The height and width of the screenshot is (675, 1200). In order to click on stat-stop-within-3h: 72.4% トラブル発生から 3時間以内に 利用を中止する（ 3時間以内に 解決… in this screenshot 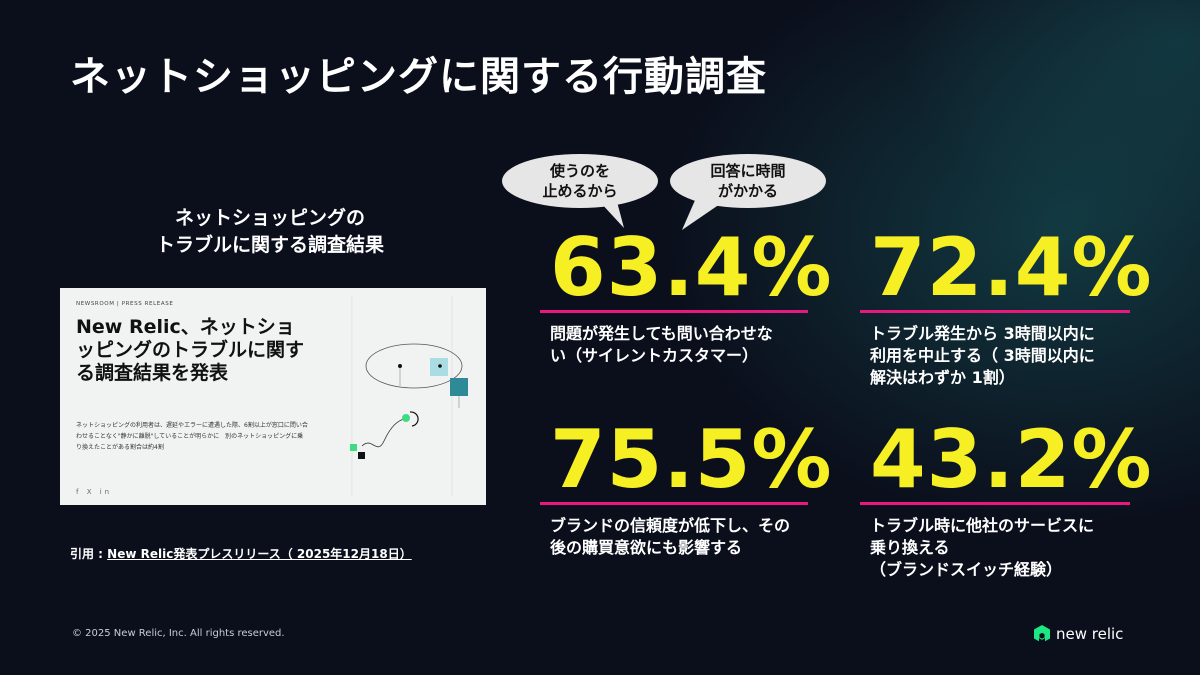, I will do `click(1006, 305)`.